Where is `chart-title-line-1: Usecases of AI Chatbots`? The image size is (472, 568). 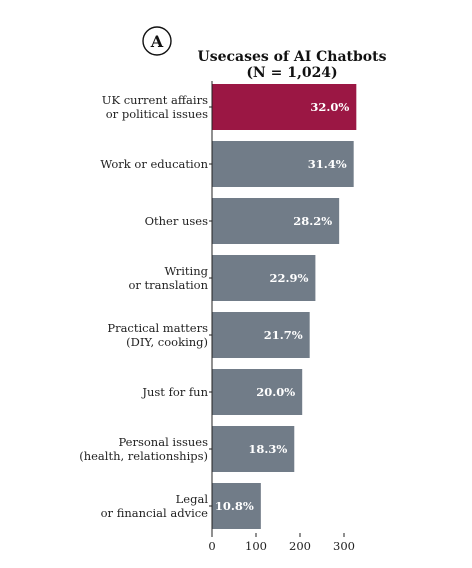
chart-title-line-1: Usecases of AI Chatbots is located at coordinates (292, 57).